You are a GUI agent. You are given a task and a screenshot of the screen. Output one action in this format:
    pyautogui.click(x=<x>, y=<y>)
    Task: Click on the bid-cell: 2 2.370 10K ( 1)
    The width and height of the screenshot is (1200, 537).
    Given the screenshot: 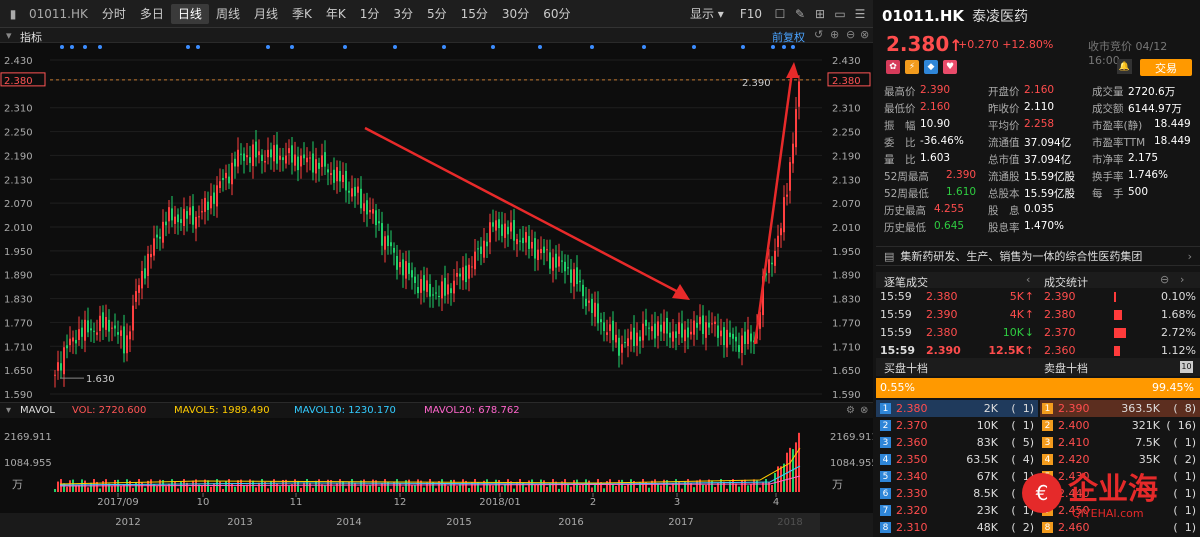 What is the action you would take?
    pyautogui.click(x=957, y=425)
    